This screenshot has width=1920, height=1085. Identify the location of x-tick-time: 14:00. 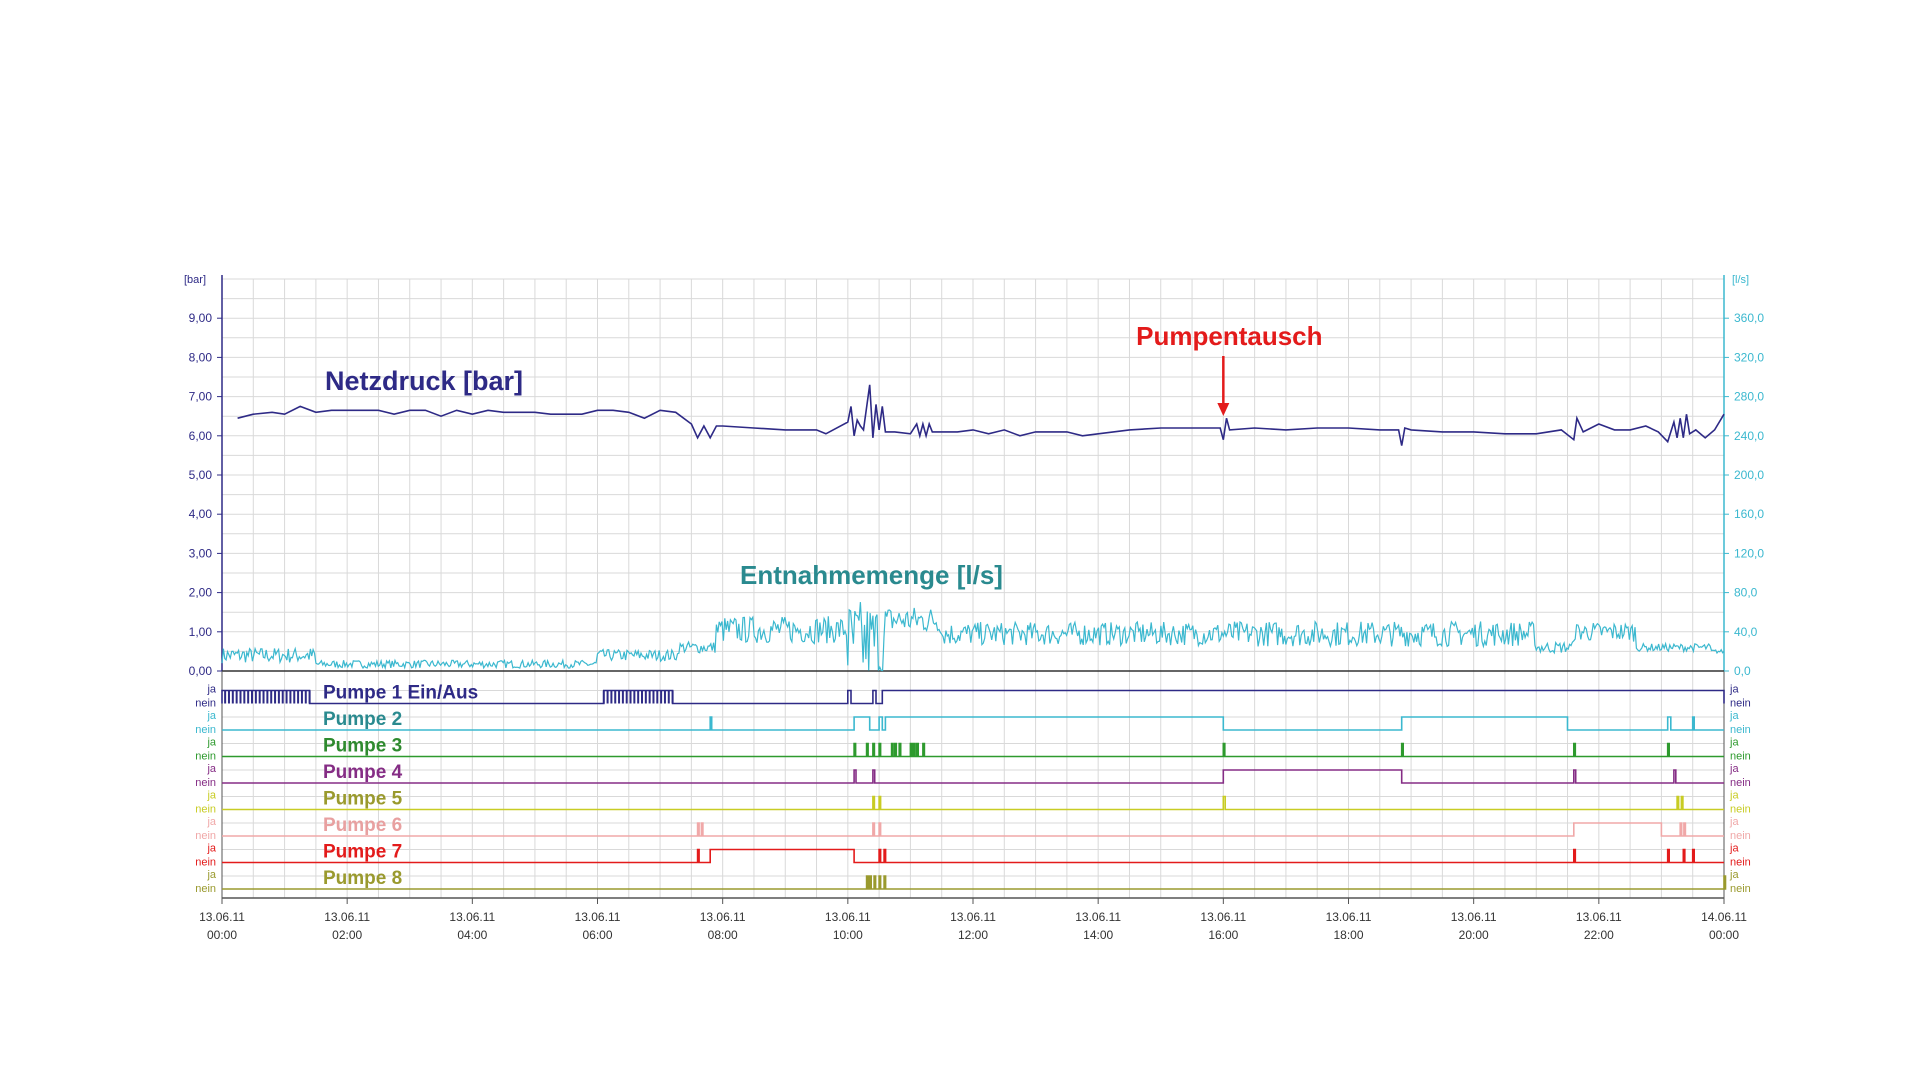
(1098, 935).